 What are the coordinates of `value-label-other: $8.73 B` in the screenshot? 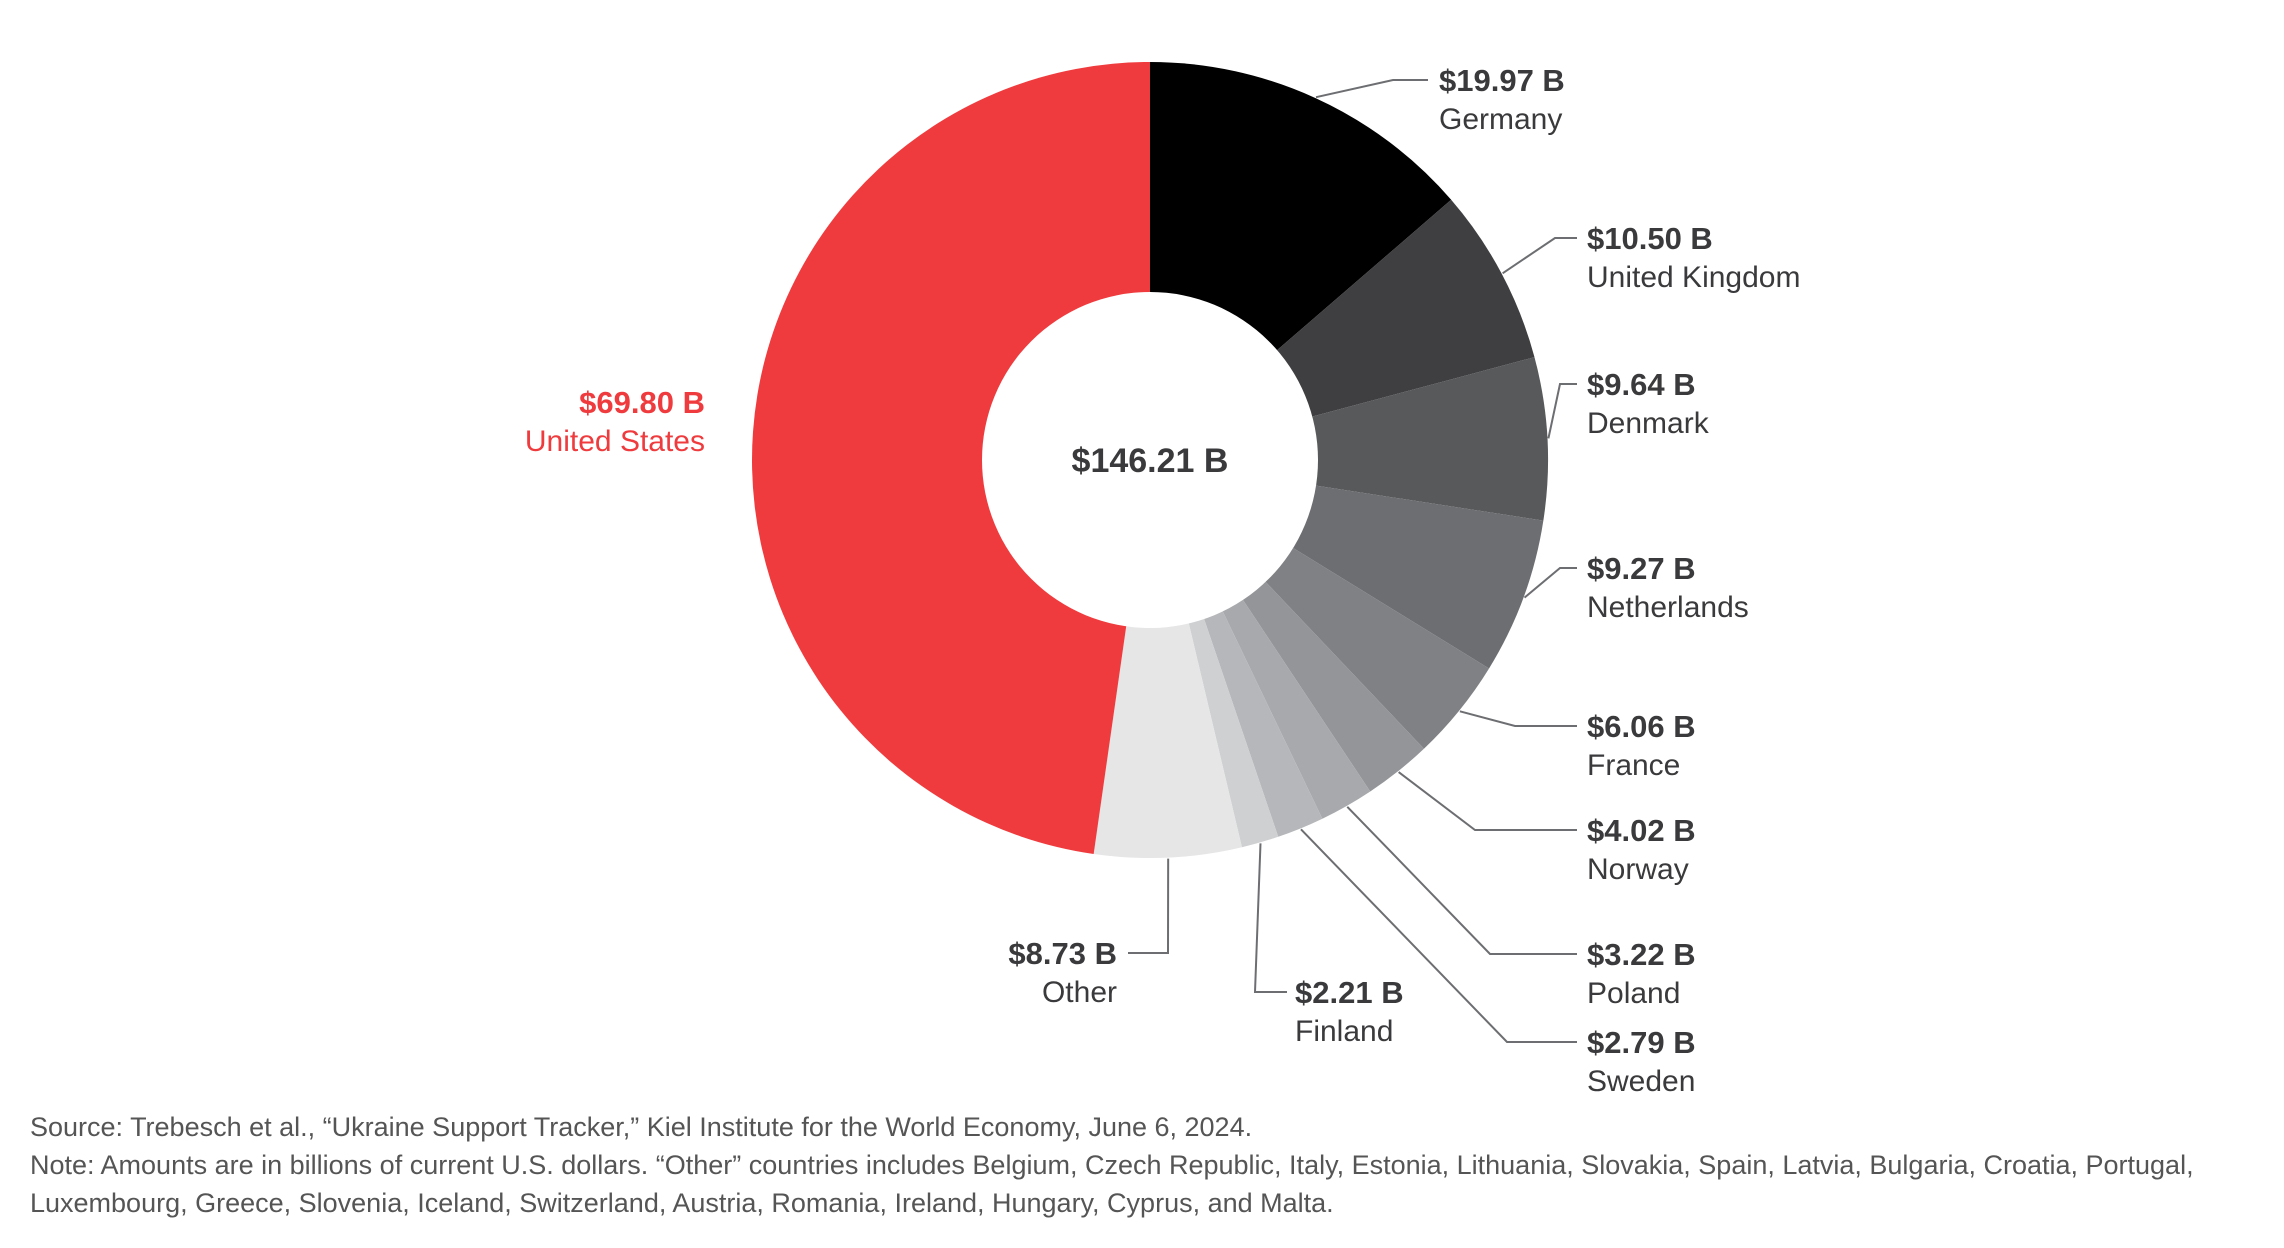 It's located at (1062, 953).